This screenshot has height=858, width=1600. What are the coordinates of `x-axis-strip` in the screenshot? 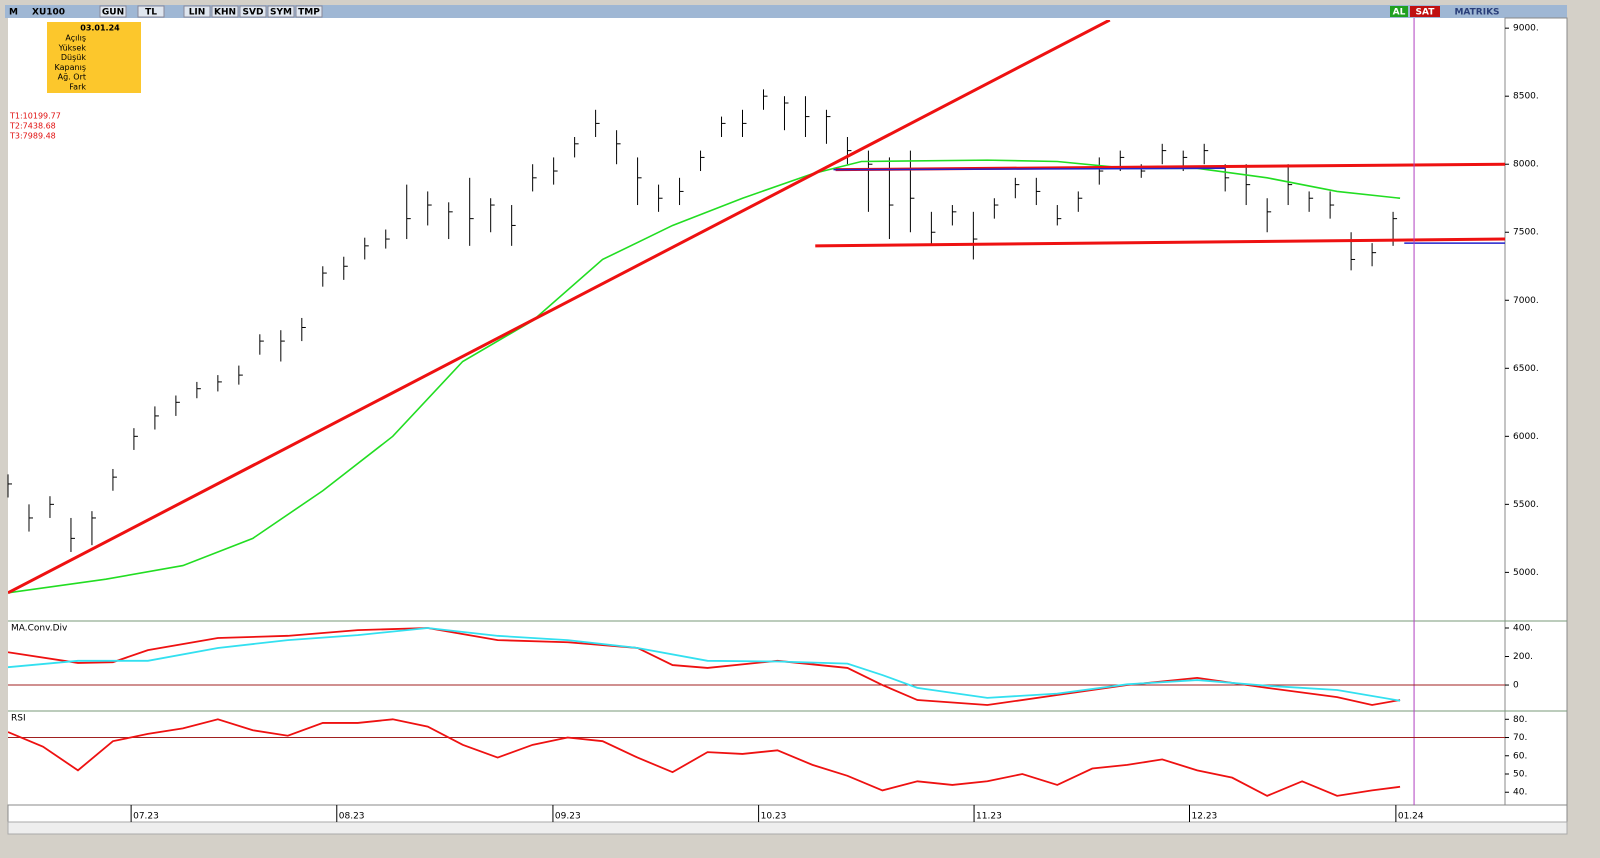 It's located at (787, 813).